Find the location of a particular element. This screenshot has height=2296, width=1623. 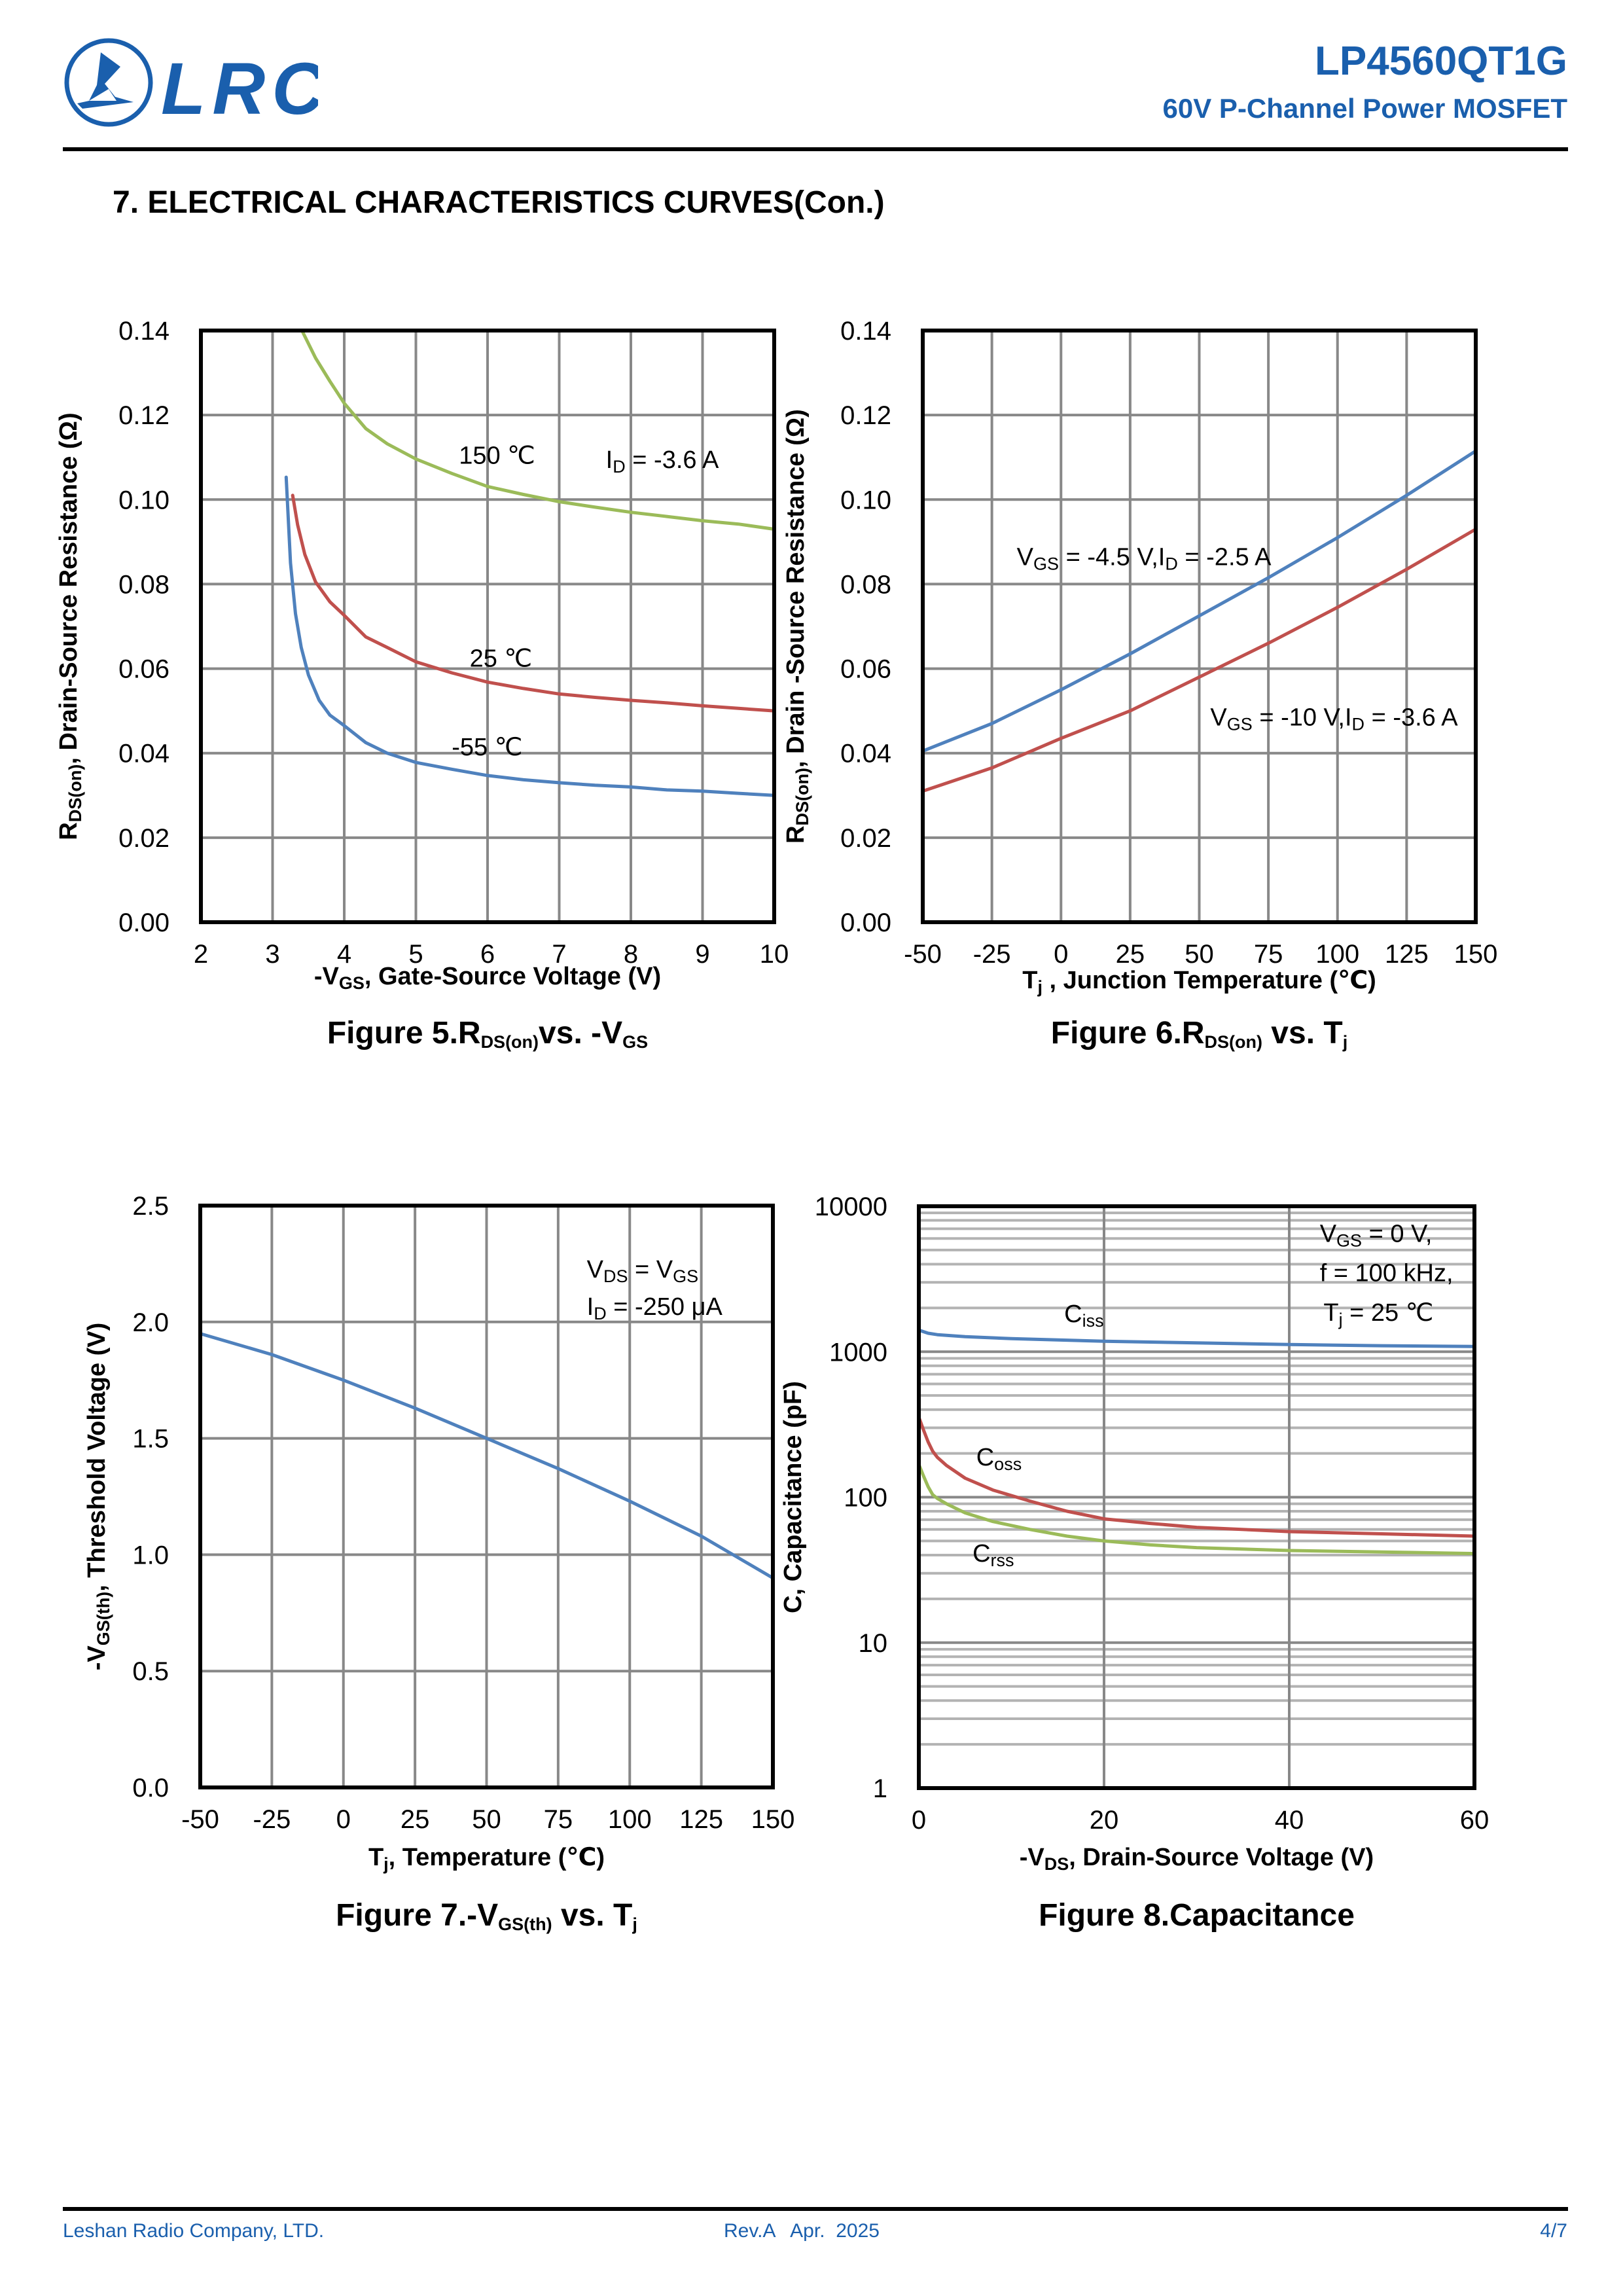

footer-revision: Rev.A Apr. 2025 is located at coordinates (802, 2231).